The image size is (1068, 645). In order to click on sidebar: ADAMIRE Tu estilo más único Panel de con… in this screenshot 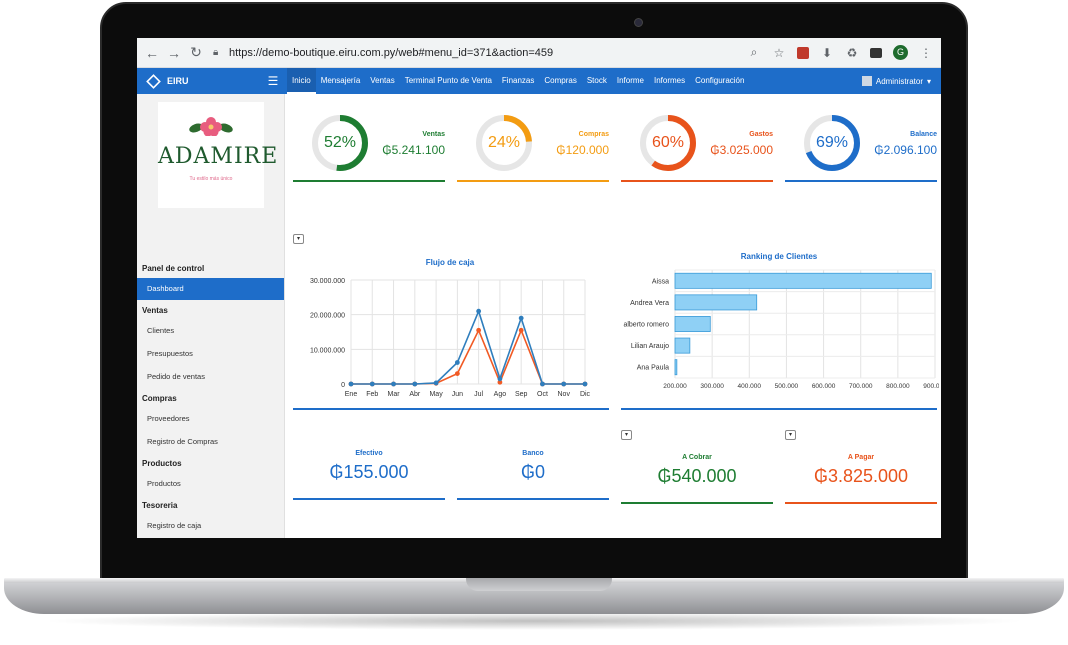, I will do `click(211, 316)`.